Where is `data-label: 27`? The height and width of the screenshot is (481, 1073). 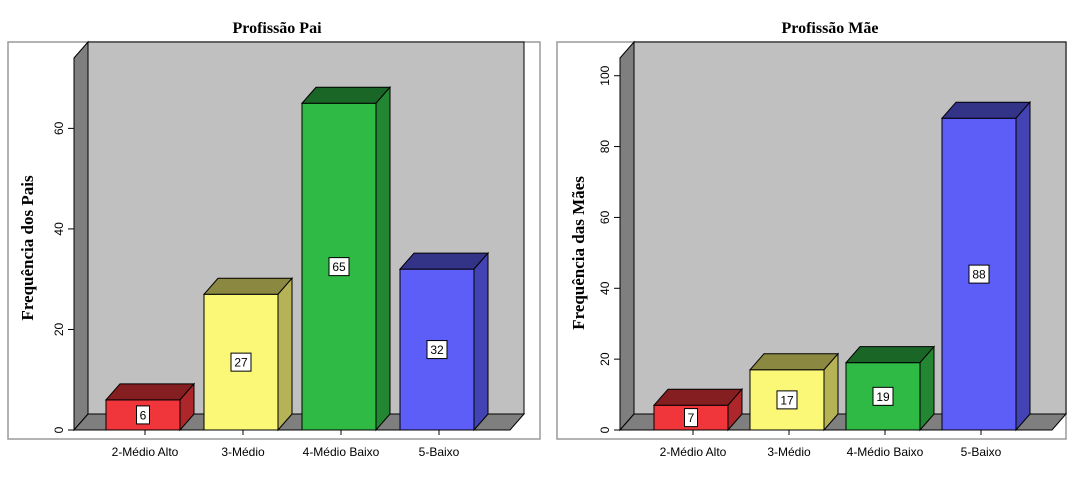
data-label: 27 is located at coordinates (241, 363).